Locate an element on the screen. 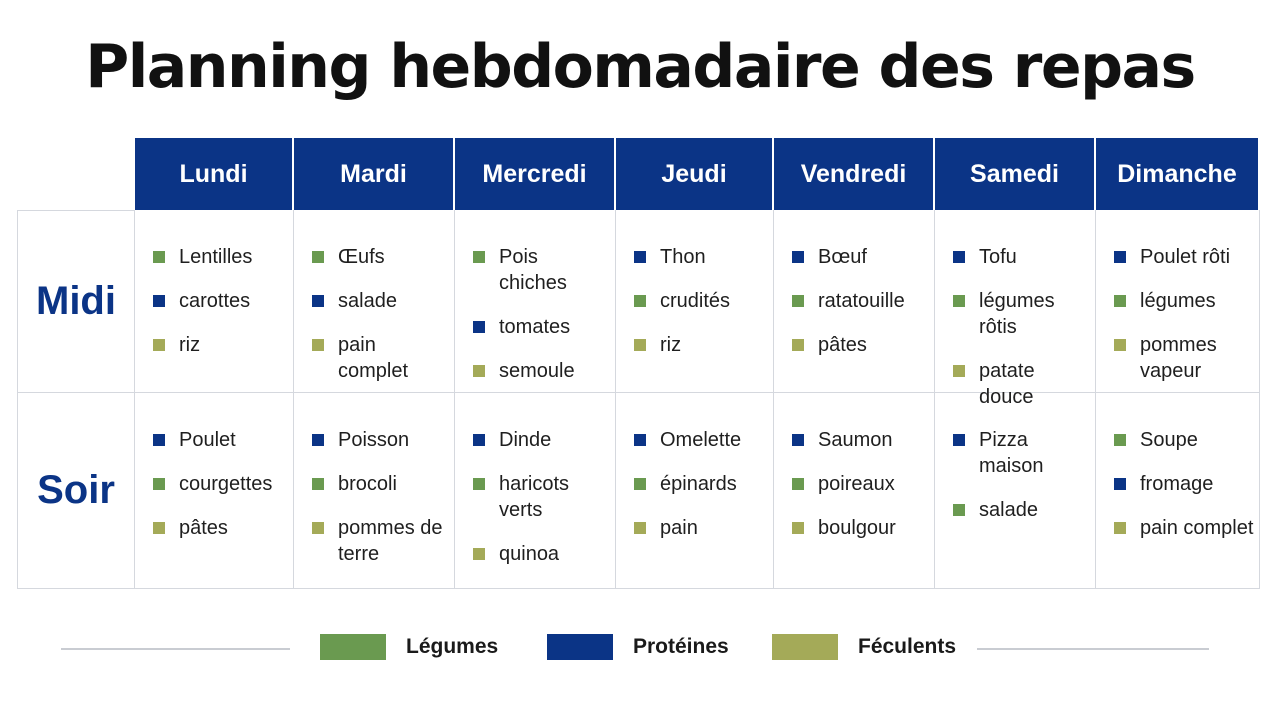 The image size is (1280, 702). food-item: courgettes is located at coordinates (221, 484).